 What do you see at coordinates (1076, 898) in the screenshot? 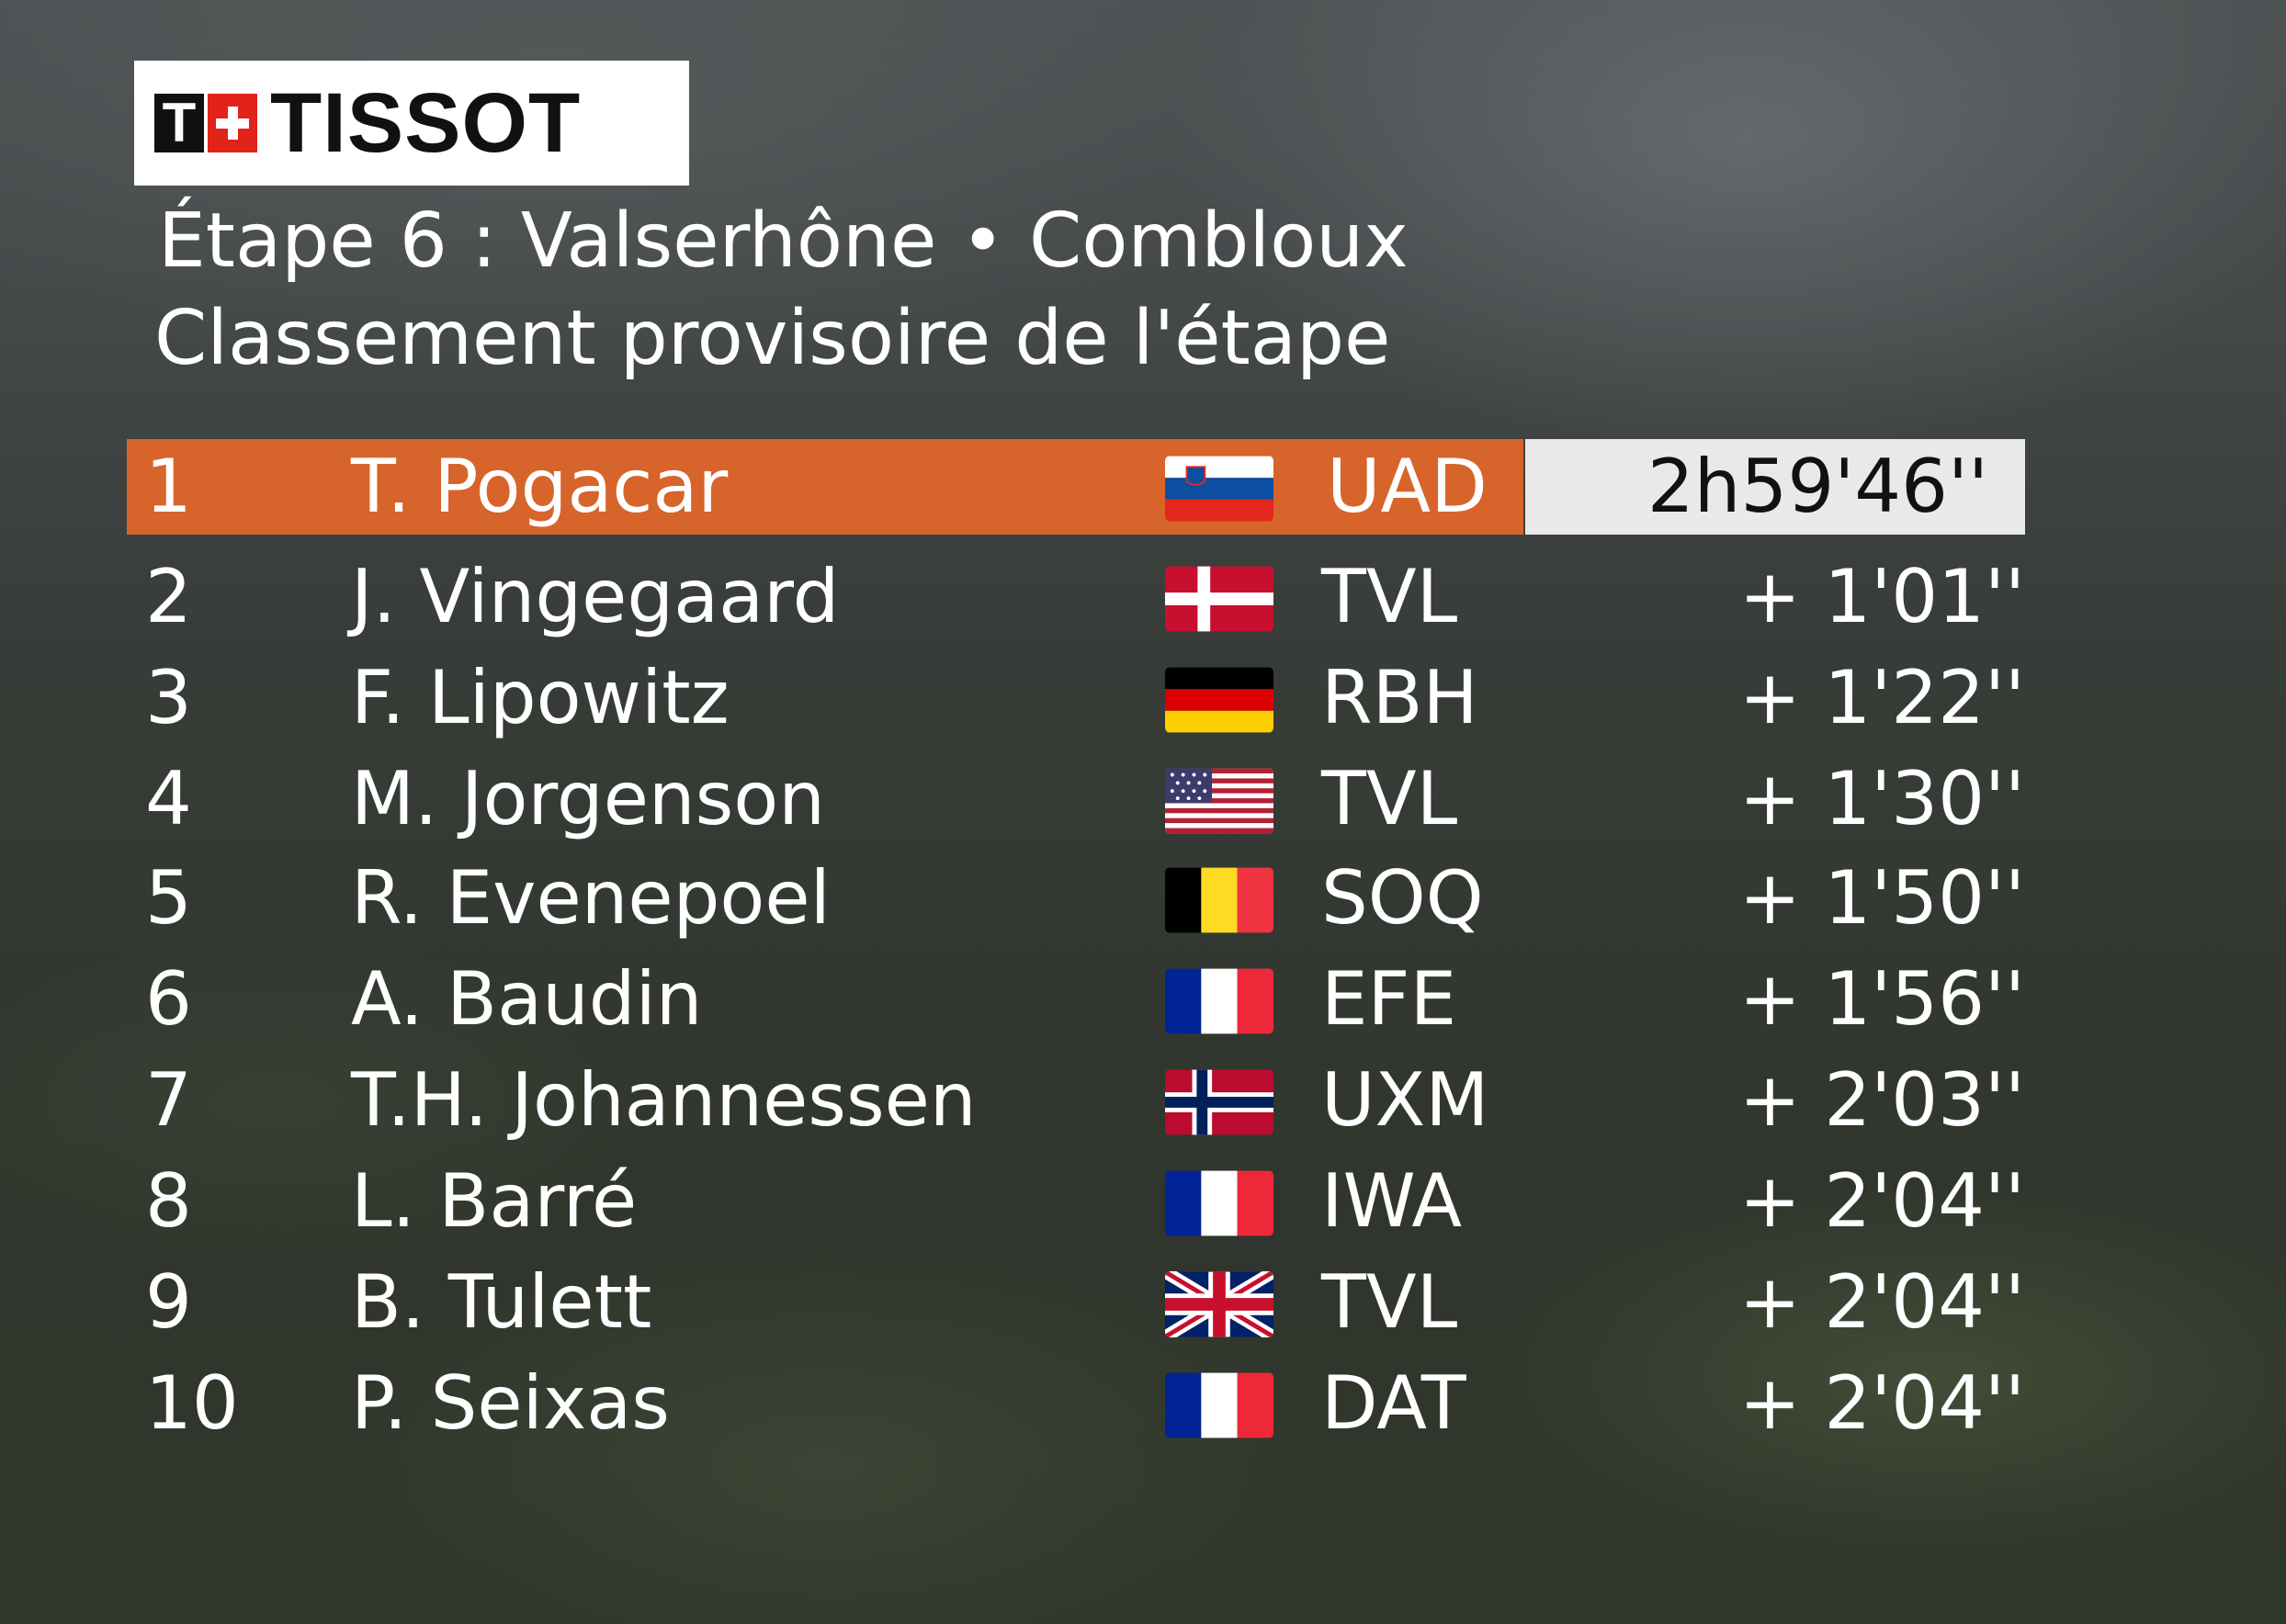
I see `standings-row: 5 R. Evenepoel SOQ + 1'50''` at bounding box center [1076, 898].